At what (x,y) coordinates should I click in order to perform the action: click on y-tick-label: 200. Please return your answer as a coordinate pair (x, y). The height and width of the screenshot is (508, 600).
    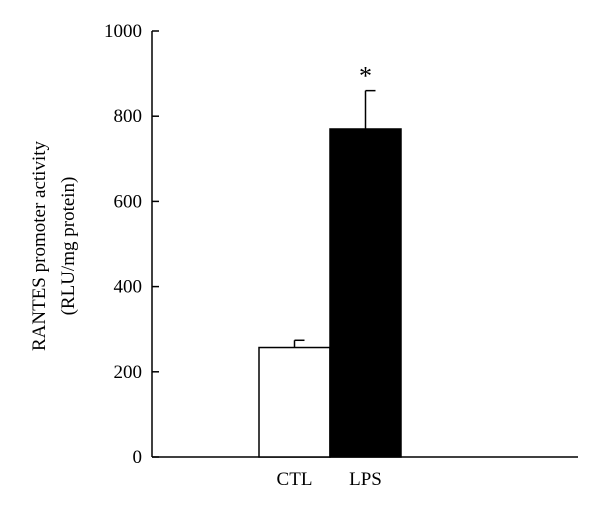
    Looking at the image, I should click on (128, 372).